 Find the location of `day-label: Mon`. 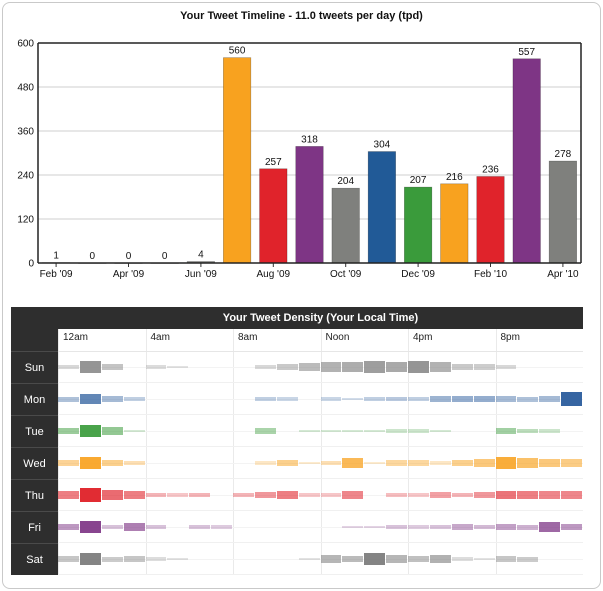

day-label: Mon is located at coordinates (34, 399).